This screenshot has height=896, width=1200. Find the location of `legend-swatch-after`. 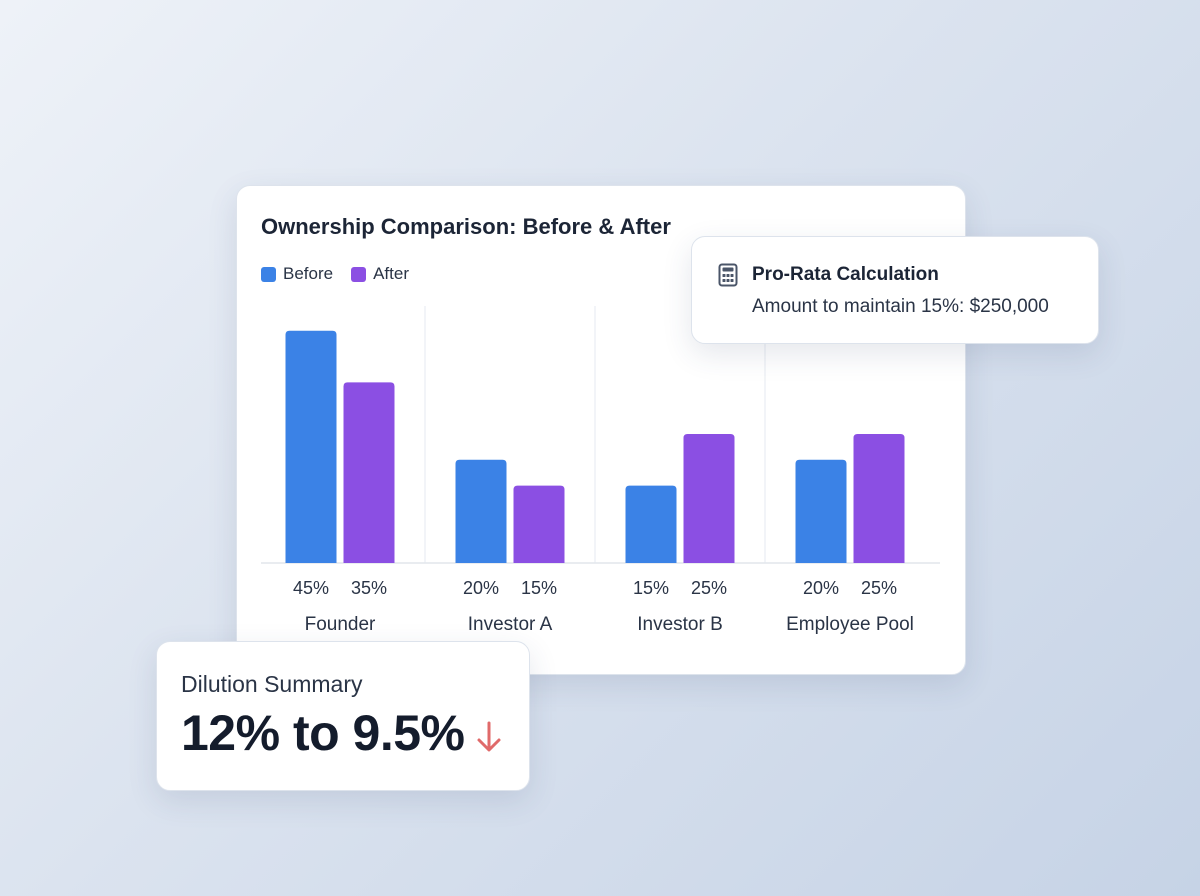

legend-swatch-after is located at coordinates (359, 274).